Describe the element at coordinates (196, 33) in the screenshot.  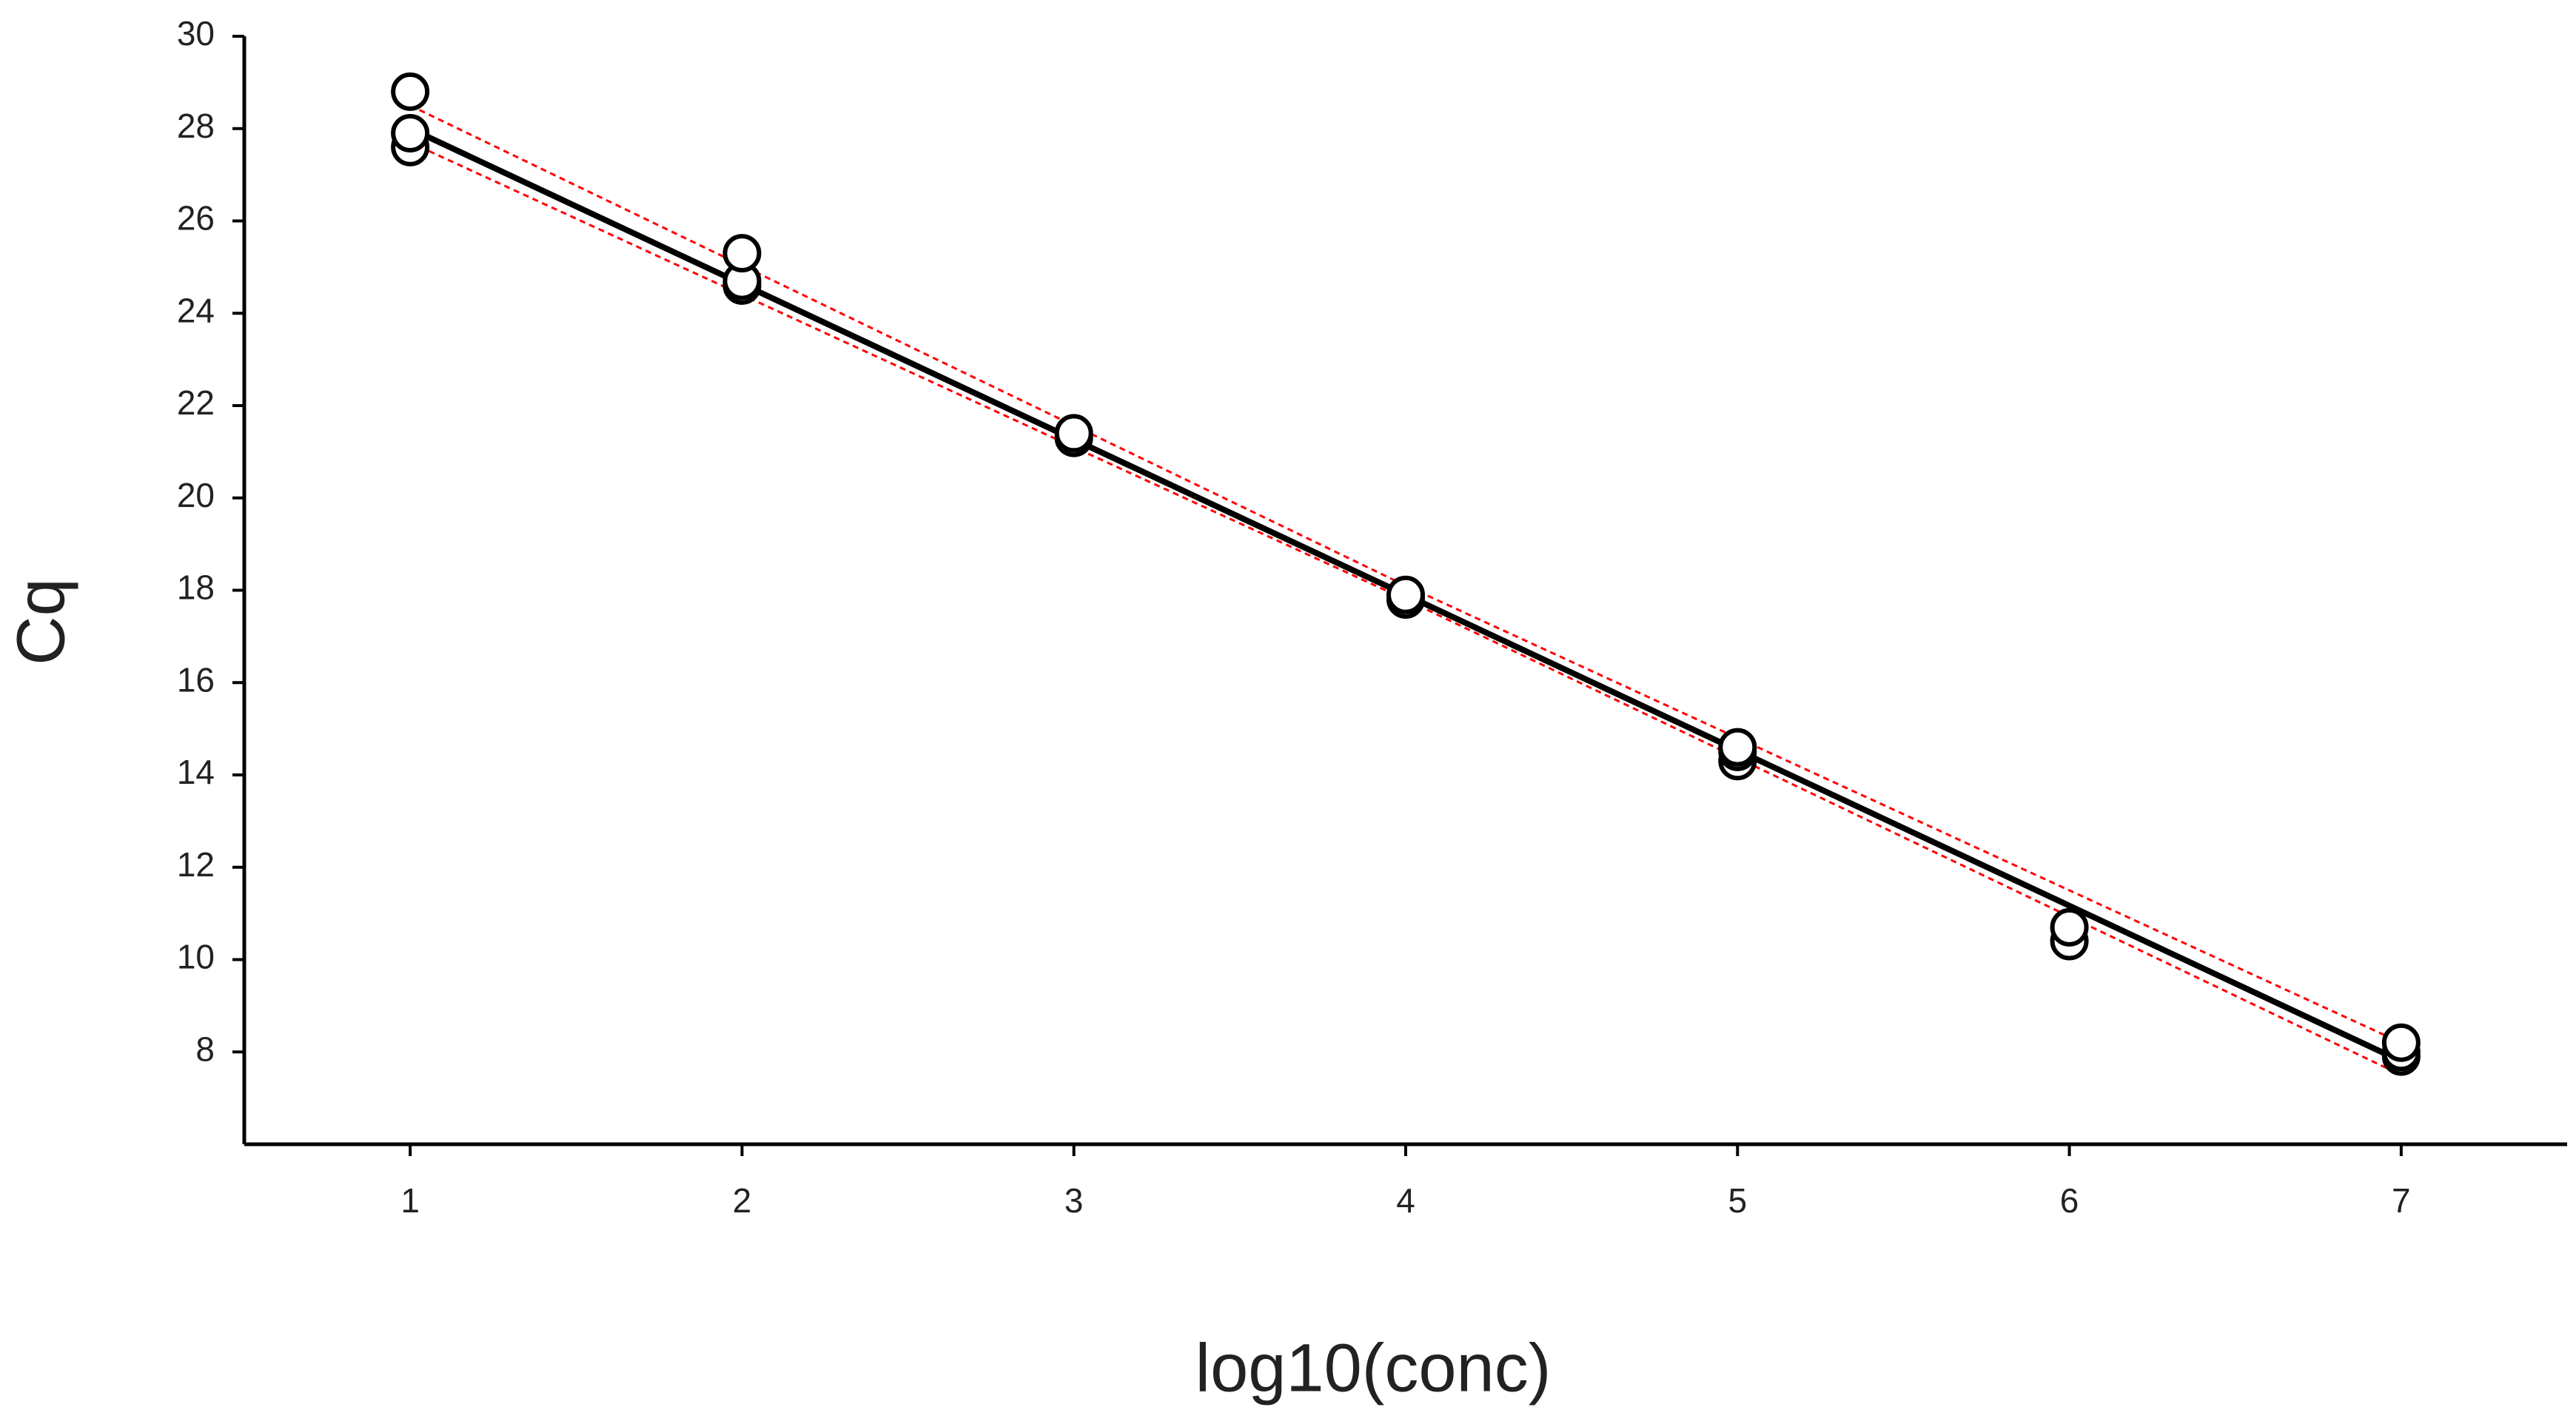
I see `y-tick-label: 30` at that location.